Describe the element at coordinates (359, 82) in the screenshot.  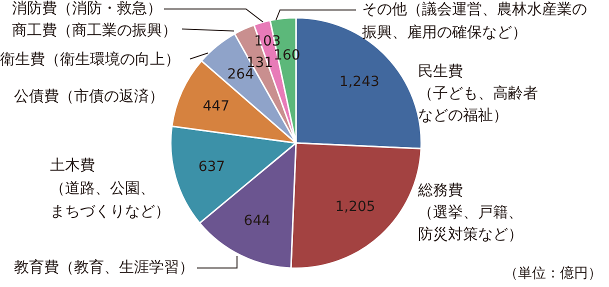
I see `data-label: 1,243` at that location.